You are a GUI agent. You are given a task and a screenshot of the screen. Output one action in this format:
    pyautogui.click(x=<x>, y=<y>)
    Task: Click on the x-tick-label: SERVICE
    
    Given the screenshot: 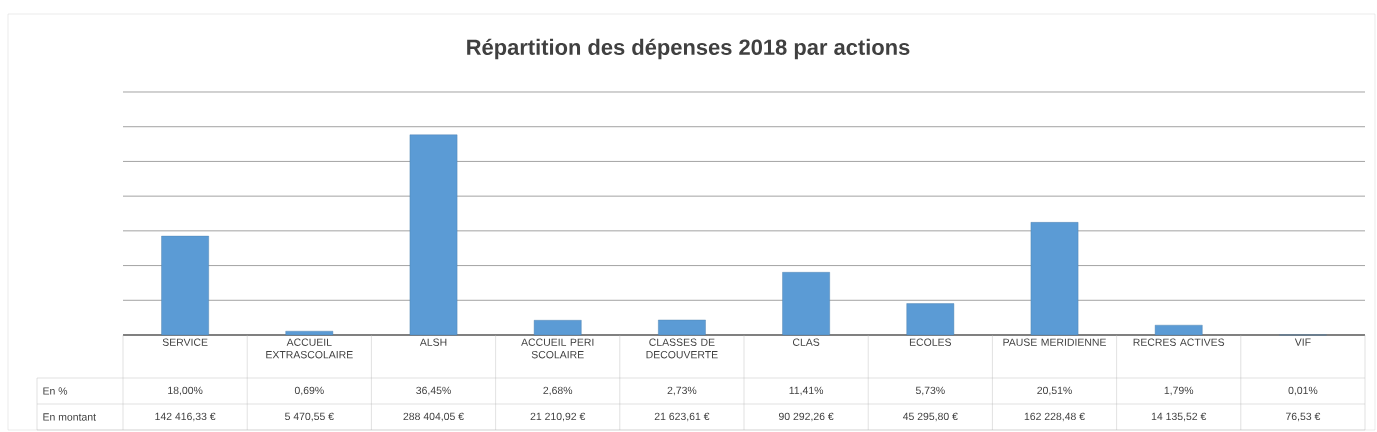 What is the action you would take?
    pyautogui.click(x=185, y=342)
    